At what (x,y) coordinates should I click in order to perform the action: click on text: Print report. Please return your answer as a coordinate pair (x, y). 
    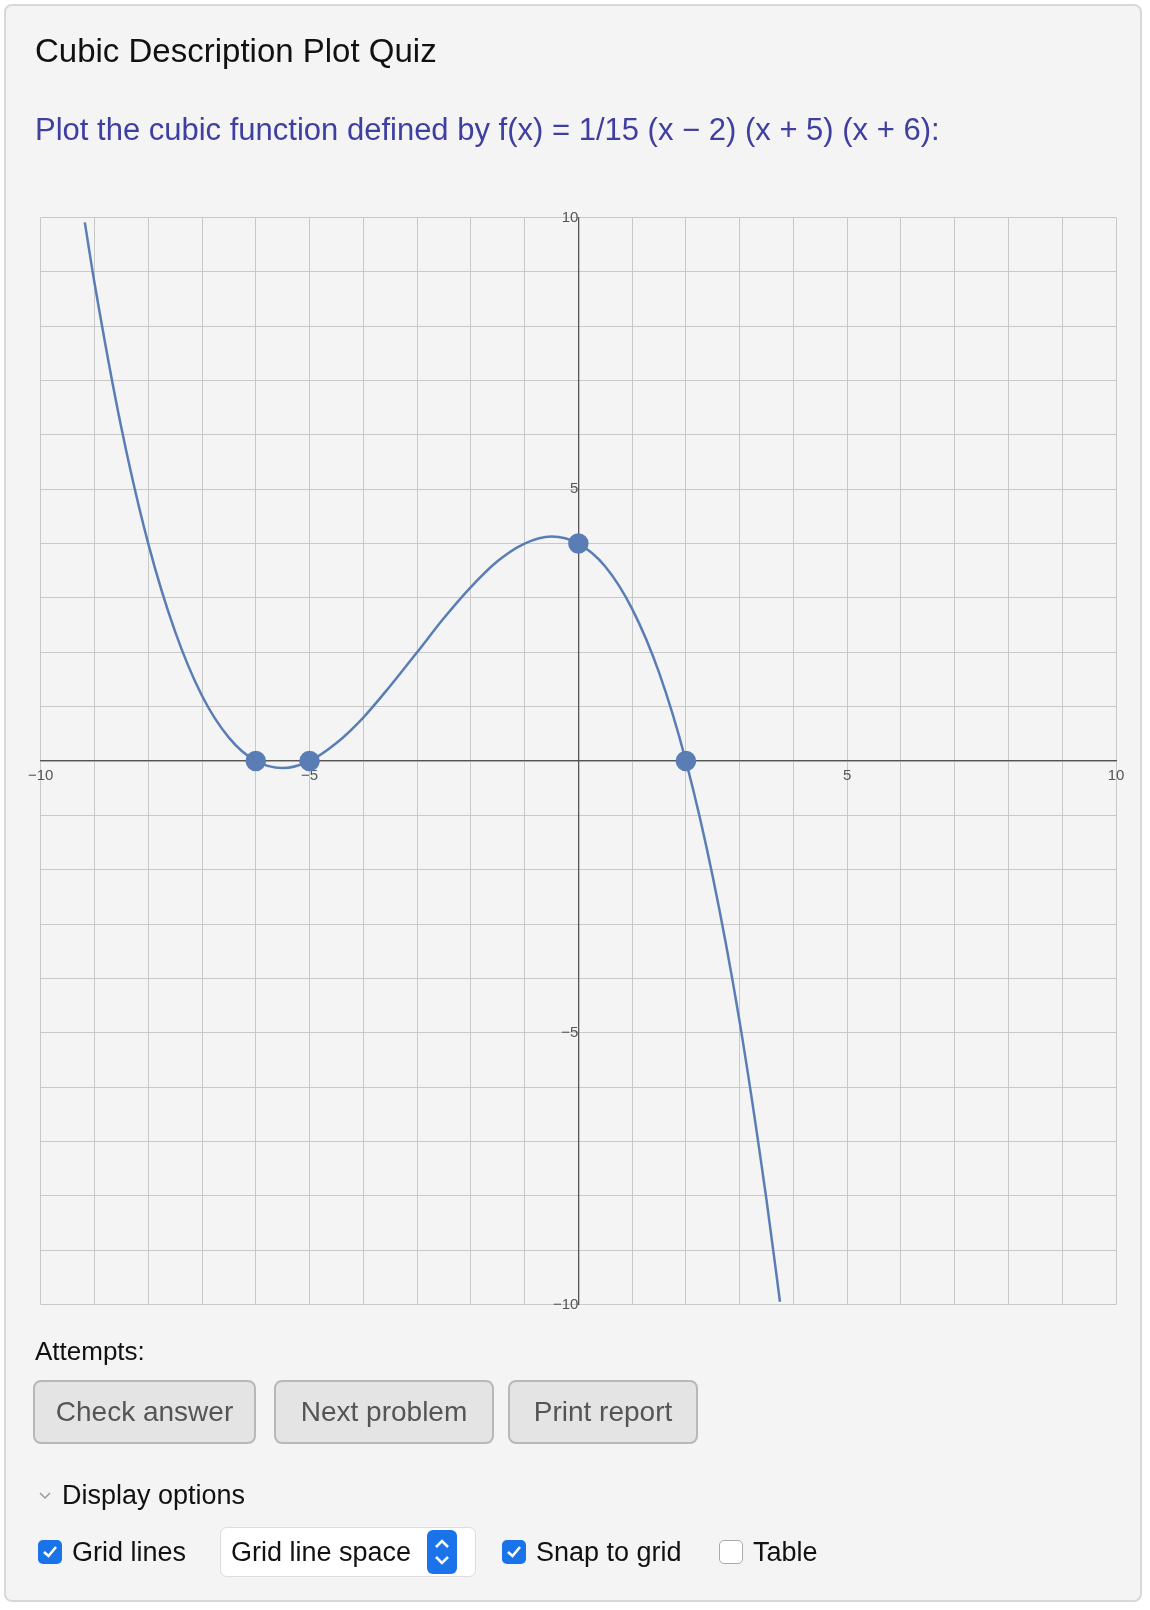
    Looking at the image, I should click on (603, 1412).